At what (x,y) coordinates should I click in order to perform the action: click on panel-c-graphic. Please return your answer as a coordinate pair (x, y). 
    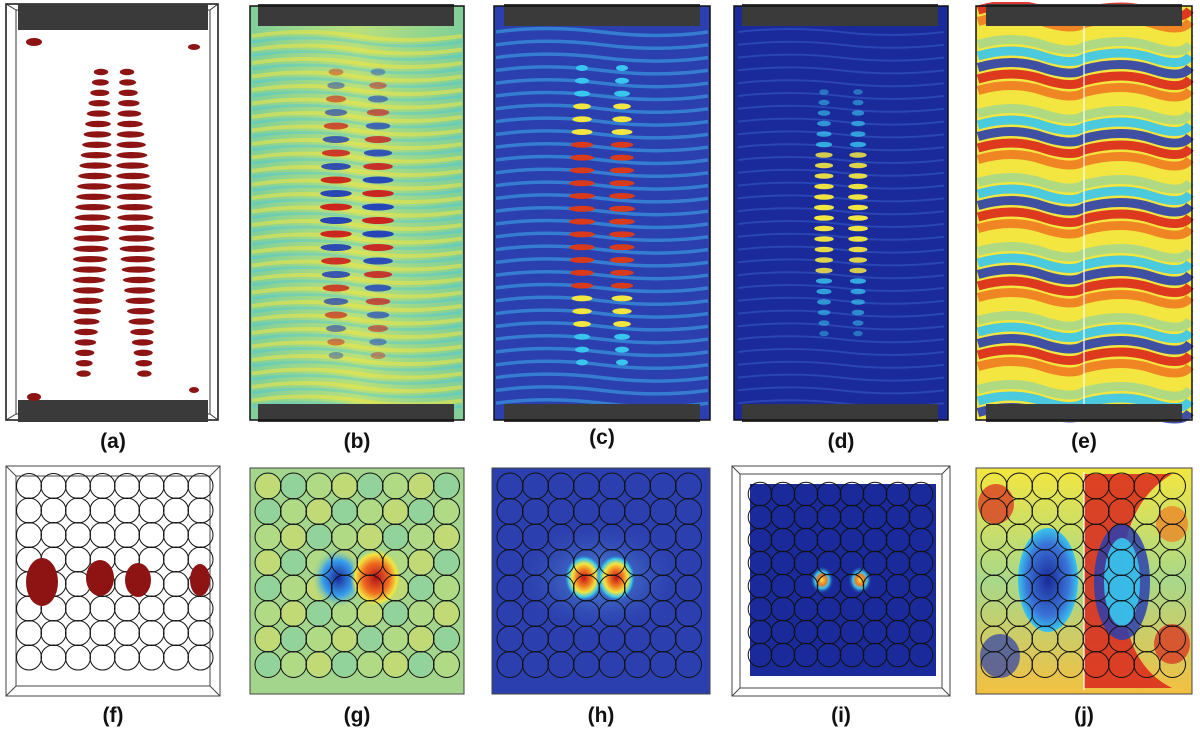
    Looking at the image, I should click on (602, 213).